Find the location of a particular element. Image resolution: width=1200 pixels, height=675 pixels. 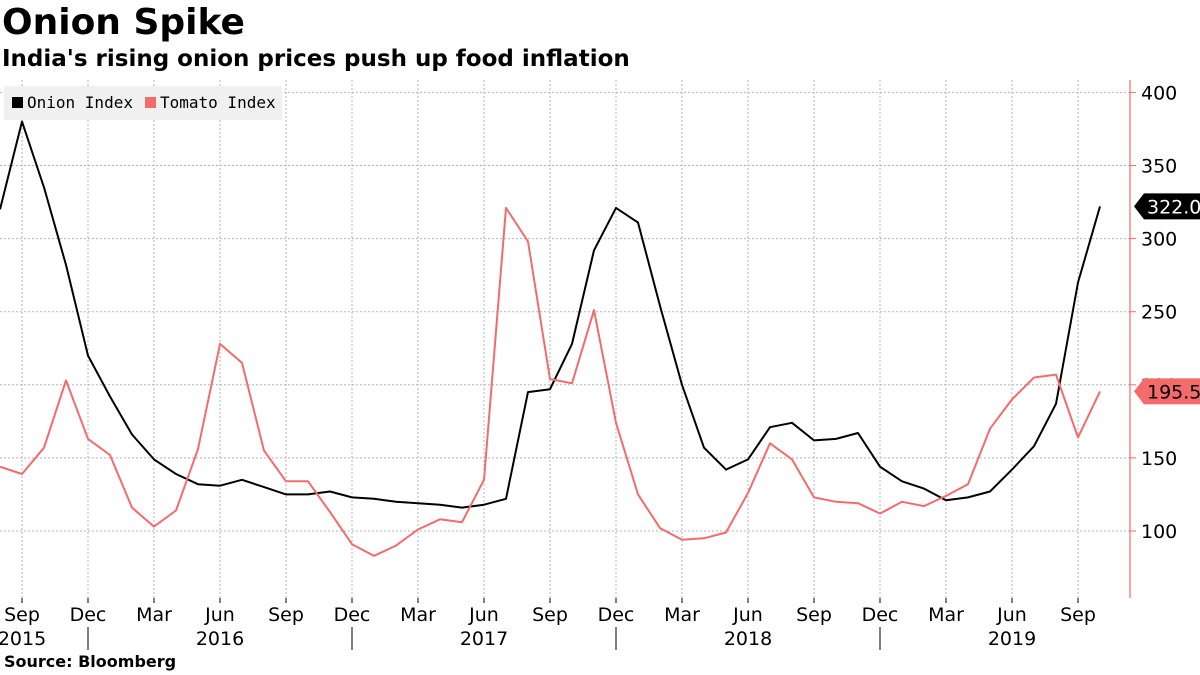

last-value-label-tomato: 195.5 is located at coordinates (1173, 392).